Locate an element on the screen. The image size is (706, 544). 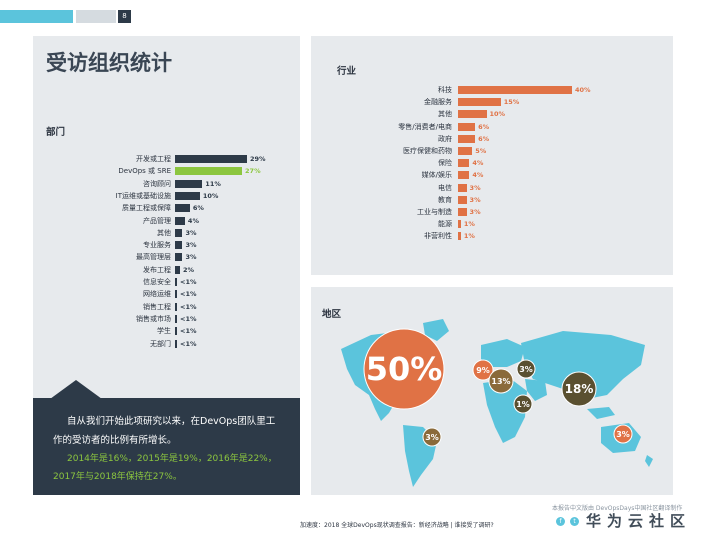
region-bubble-label: 18% is located at coordinates (579, 389).